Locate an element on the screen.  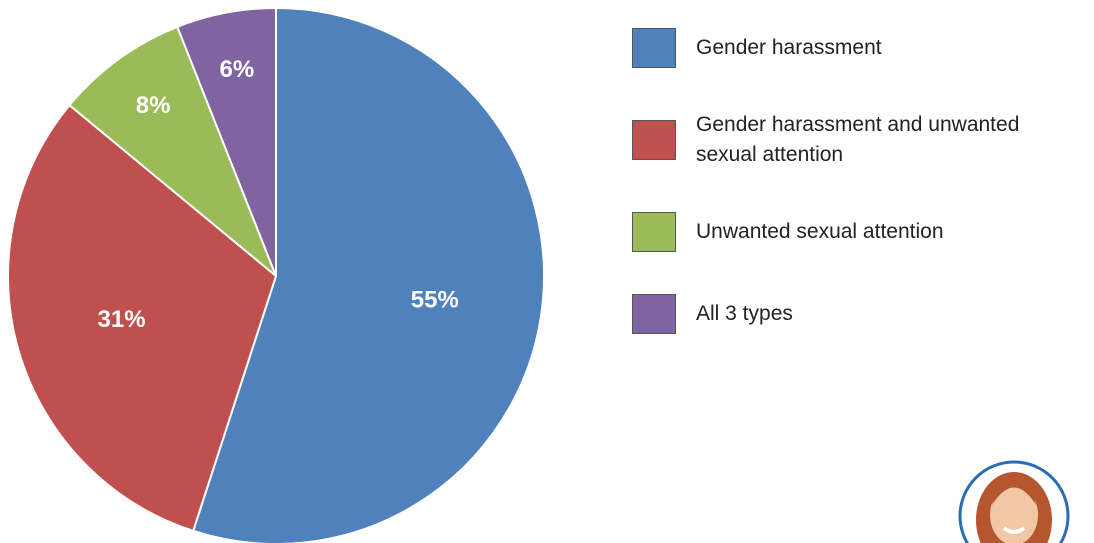
legend-label: All 3 types is located at coordinates (744, 313).